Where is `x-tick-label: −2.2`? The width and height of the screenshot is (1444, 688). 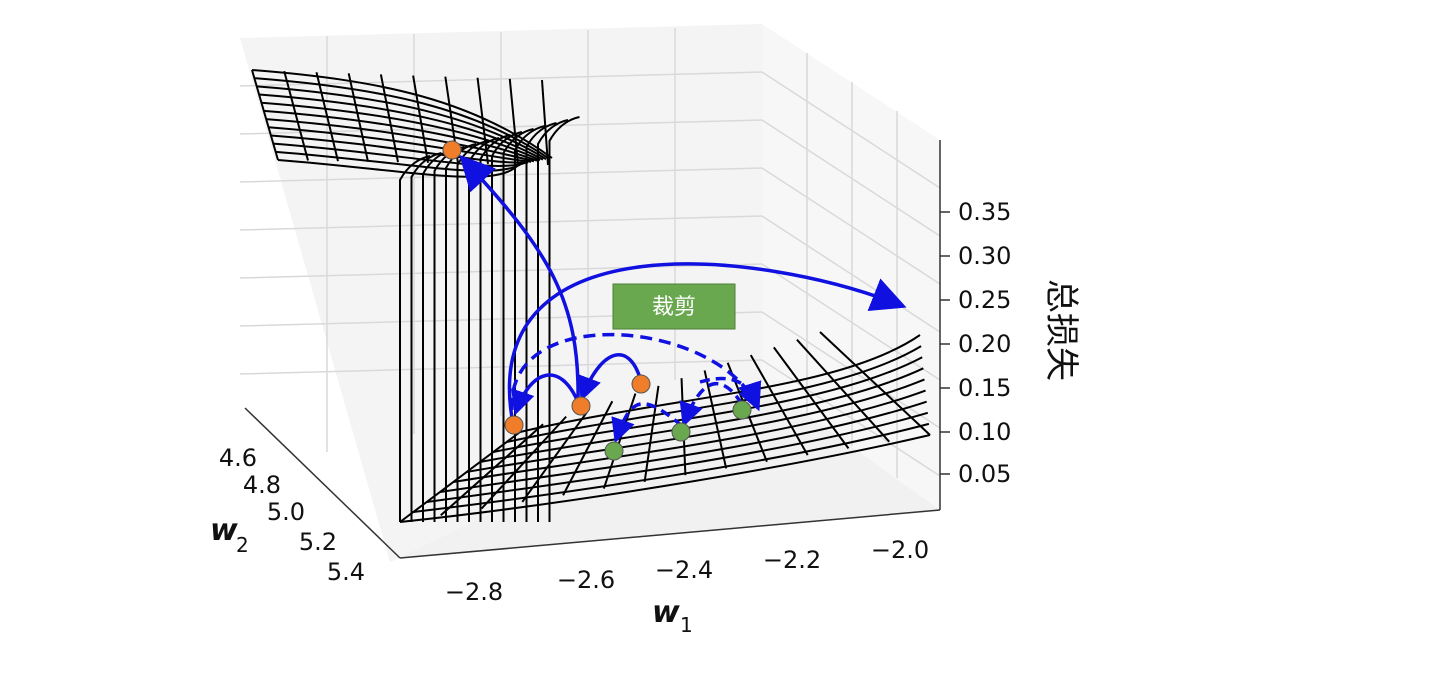
x-tick-label: −2.2 is located at coordinates (792, 560).